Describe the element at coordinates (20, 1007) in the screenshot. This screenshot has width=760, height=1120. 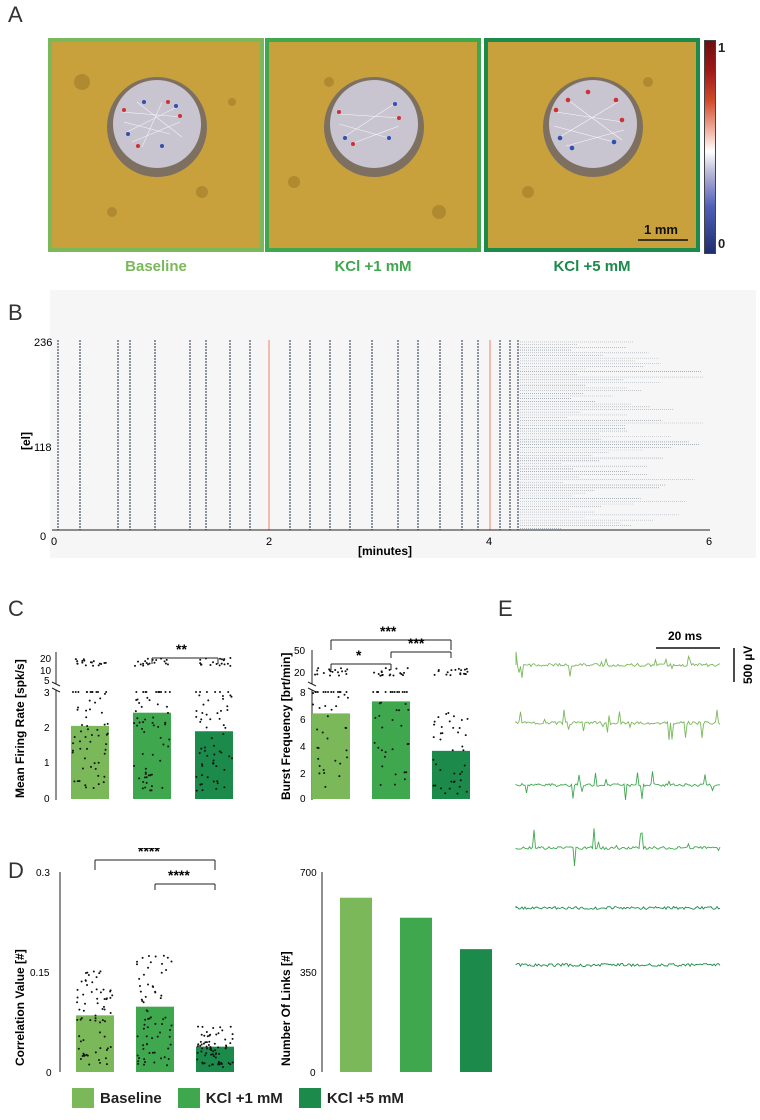
I see `d-left-ylabel: Correlation Value [#]` at that location.